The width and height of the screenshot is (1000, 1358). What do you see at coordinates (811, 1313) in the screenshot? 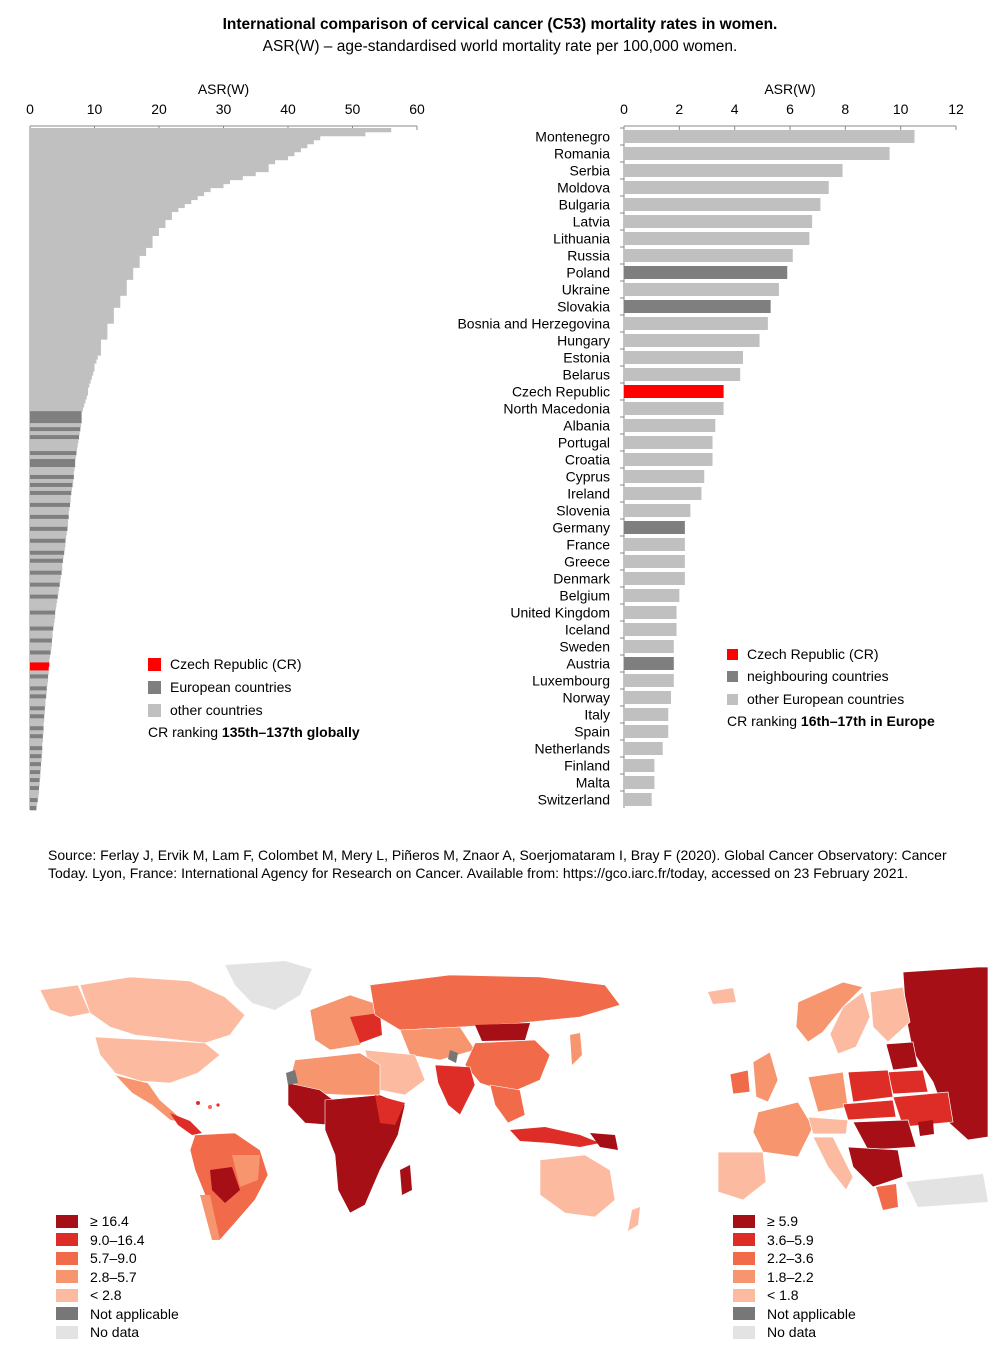
I see `map-legend-label: Not applicable` at bounding box center [811, 1313].